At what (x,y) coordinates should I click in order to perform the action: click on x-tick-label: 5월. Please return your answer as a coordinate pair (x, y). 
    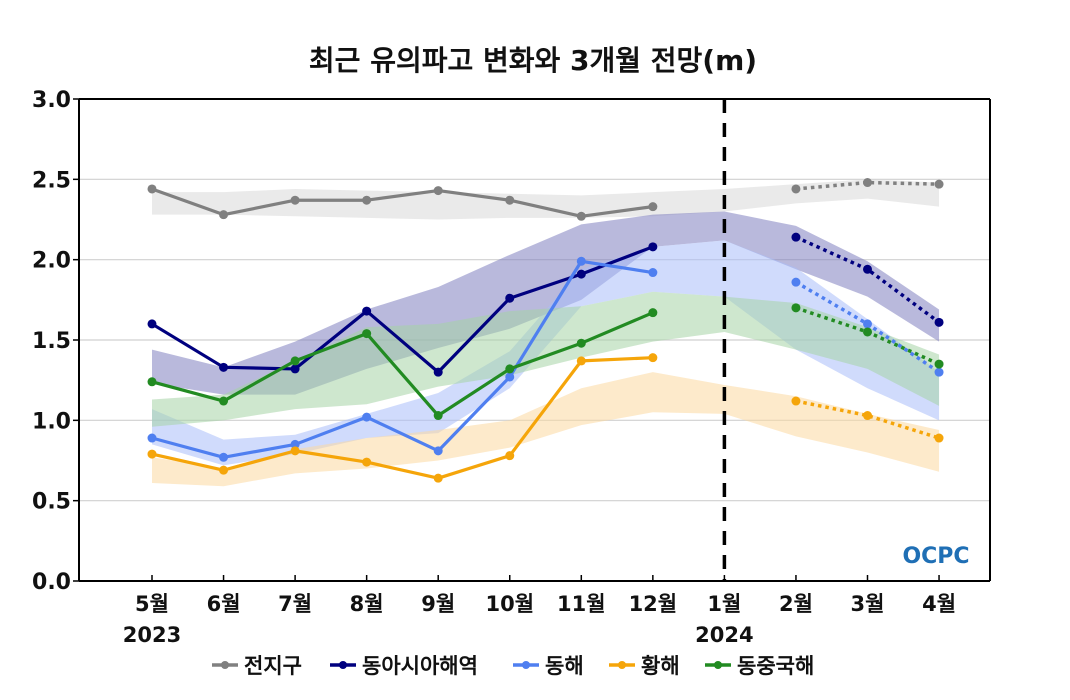
    Looking at the image, I should click on (152, 604).